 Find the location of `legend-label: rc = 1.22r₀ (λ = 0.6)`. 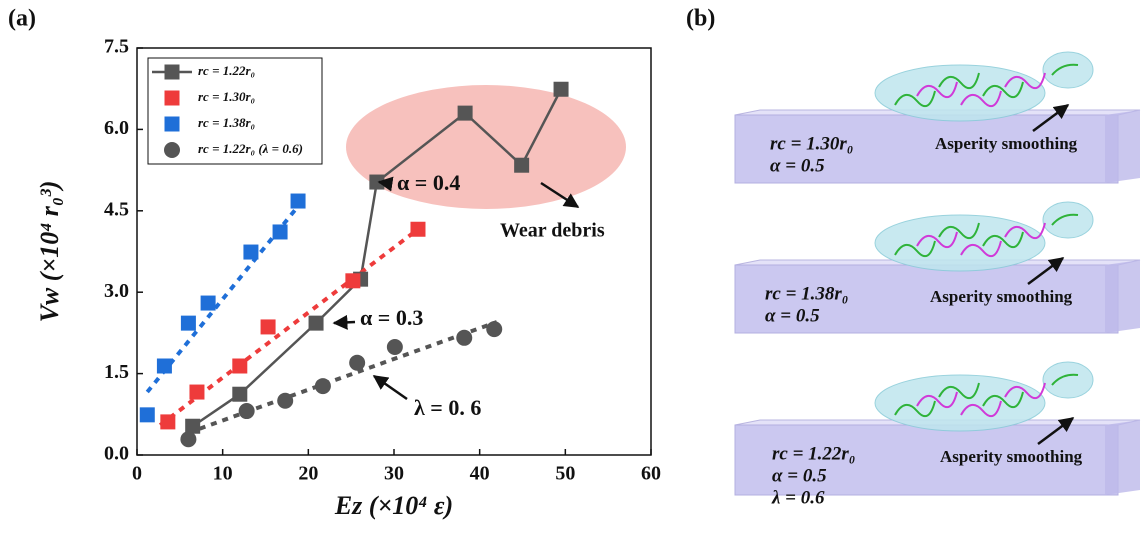

legend-label: rc = 1.22r₀ (λ = 0.6) is located at coordinates (250, 148).